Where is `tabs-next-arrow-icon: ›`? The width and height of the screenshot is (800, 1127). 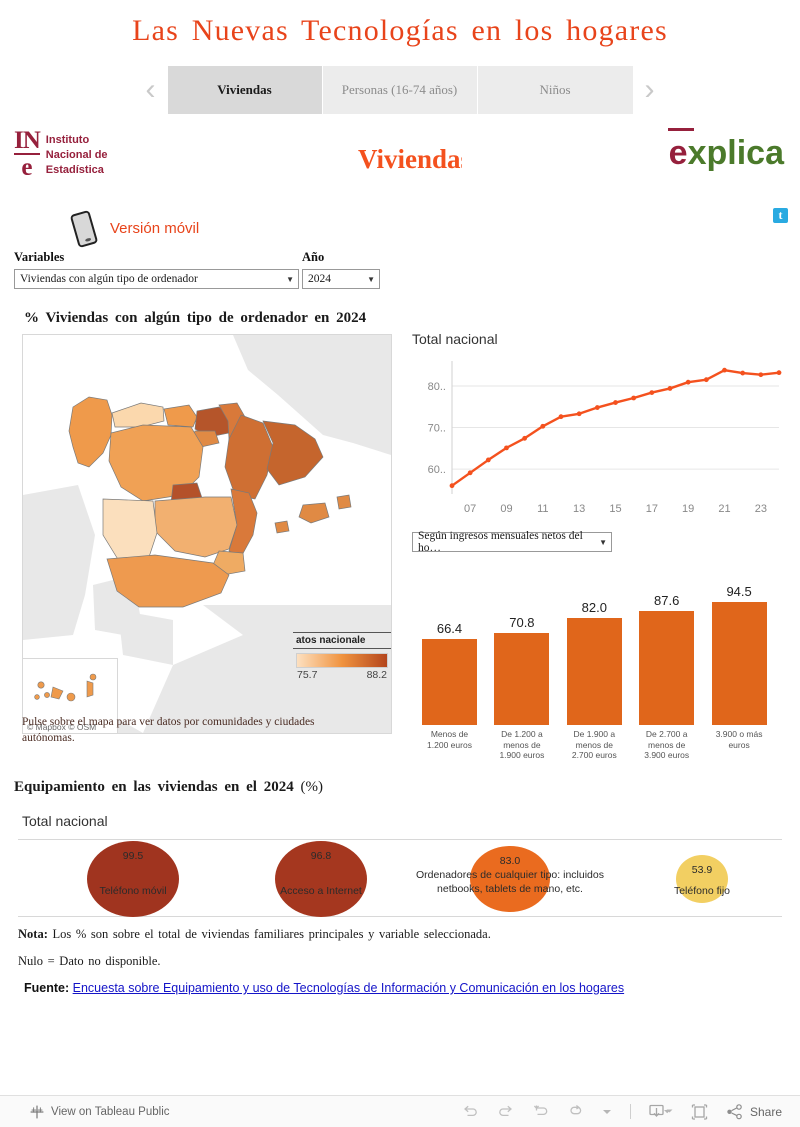
tabs-next-arrow-icon: › is located at coordinates (649, 89).